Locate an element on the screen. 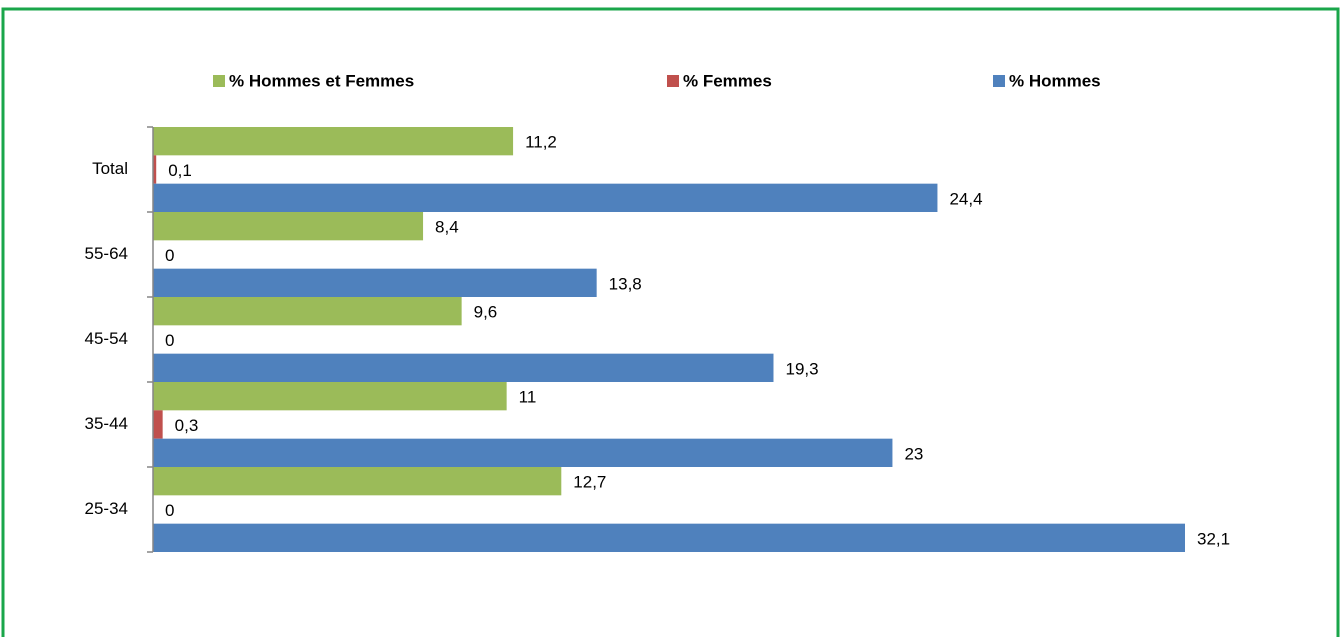  legend-label: % Hommes is located at coordinates (1055, 80).